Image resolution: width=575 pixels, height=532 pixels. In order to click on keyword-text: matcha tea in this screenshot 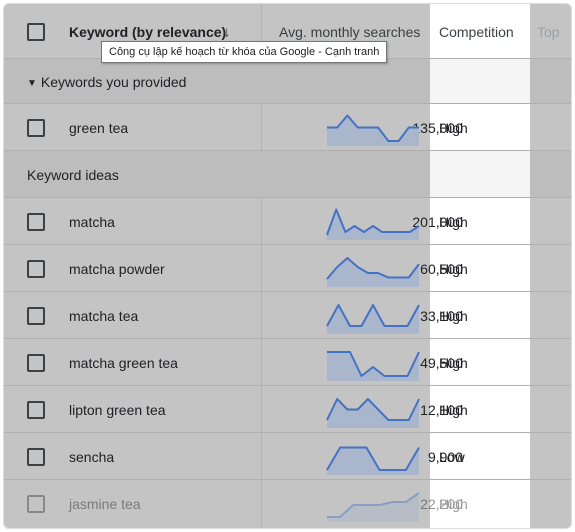, I will do `click(104, 315)`.